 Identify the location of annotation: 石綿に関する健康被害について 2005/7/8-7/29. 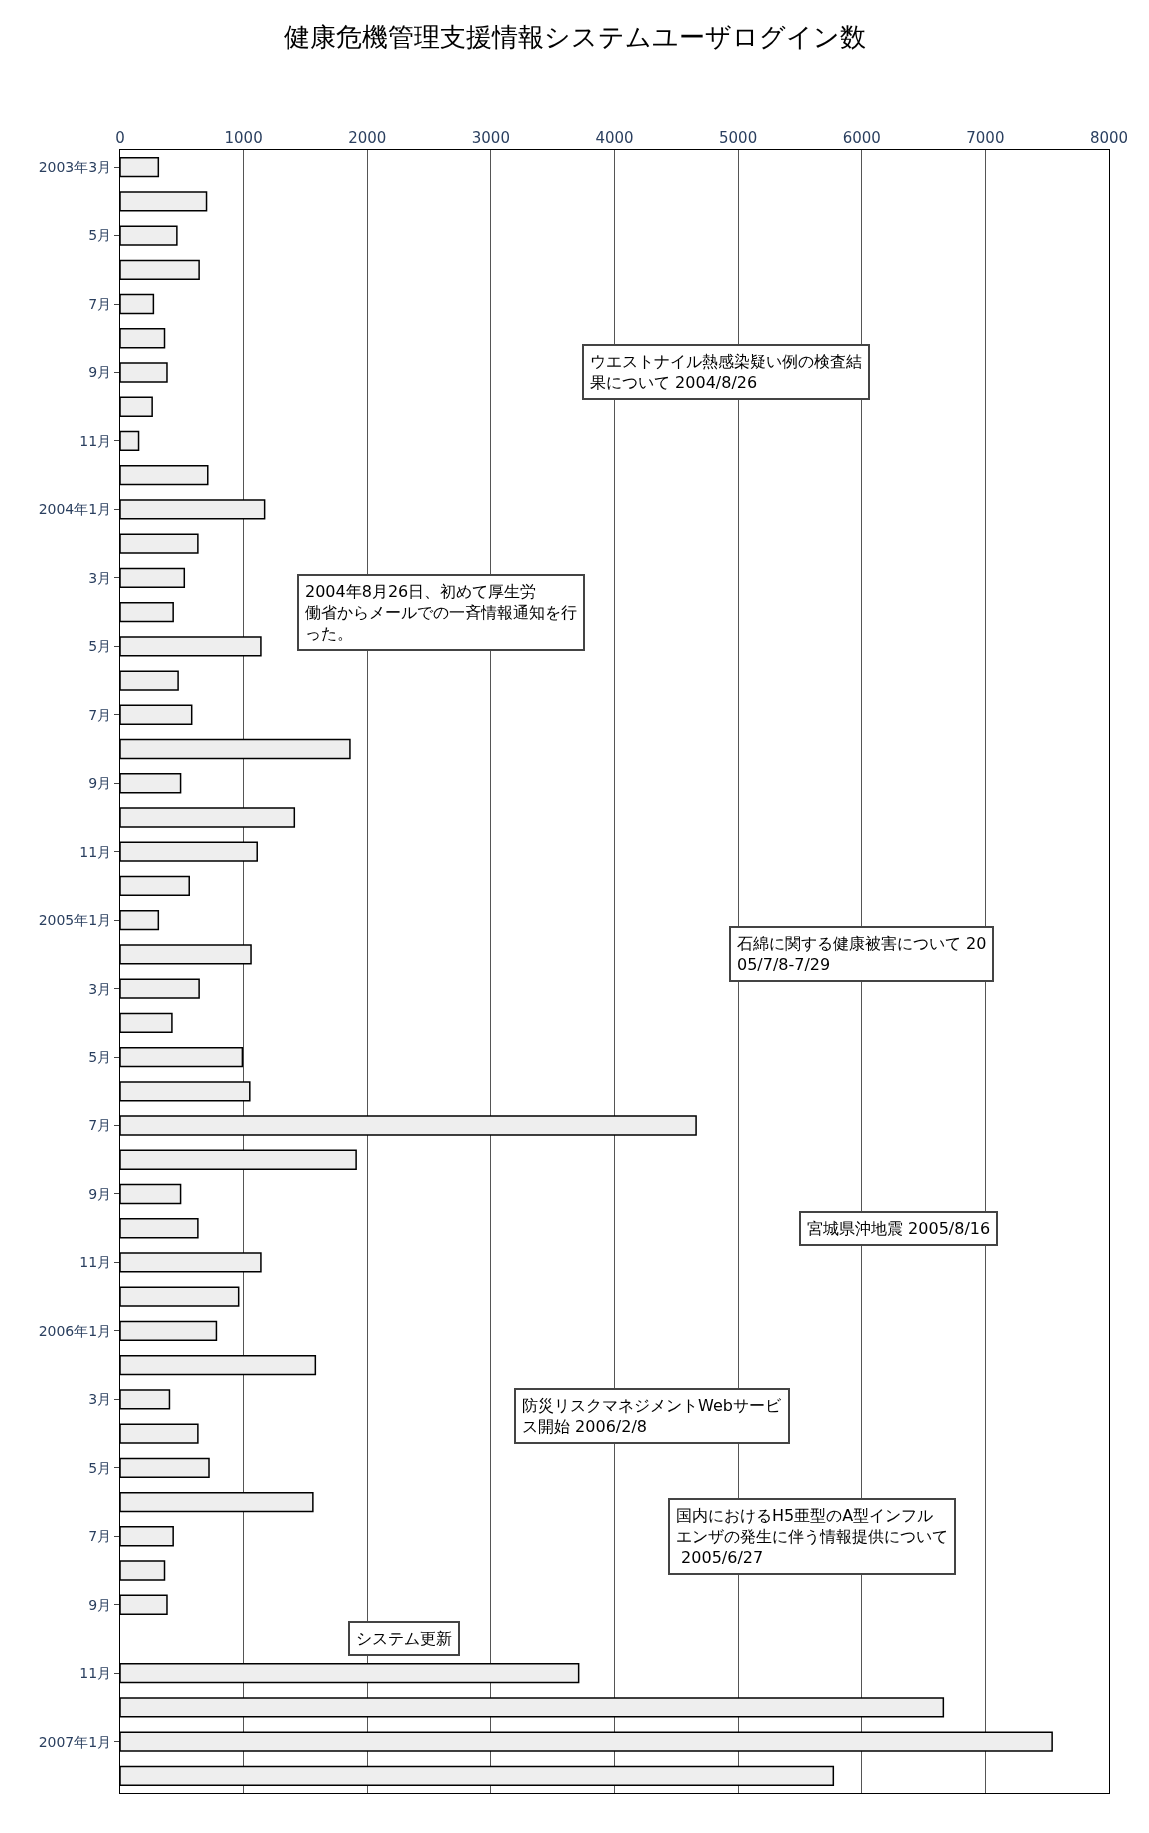
(862, 954).